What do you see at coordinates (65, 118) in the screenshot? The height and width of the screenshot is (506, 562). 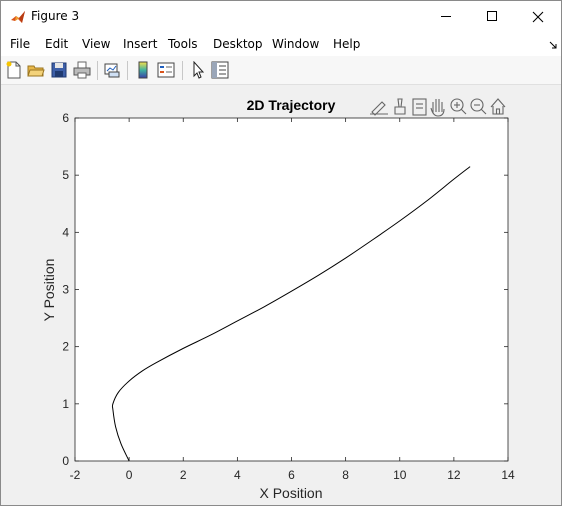 I see `y-tick-label: 6` at bounding box center [65, 118].